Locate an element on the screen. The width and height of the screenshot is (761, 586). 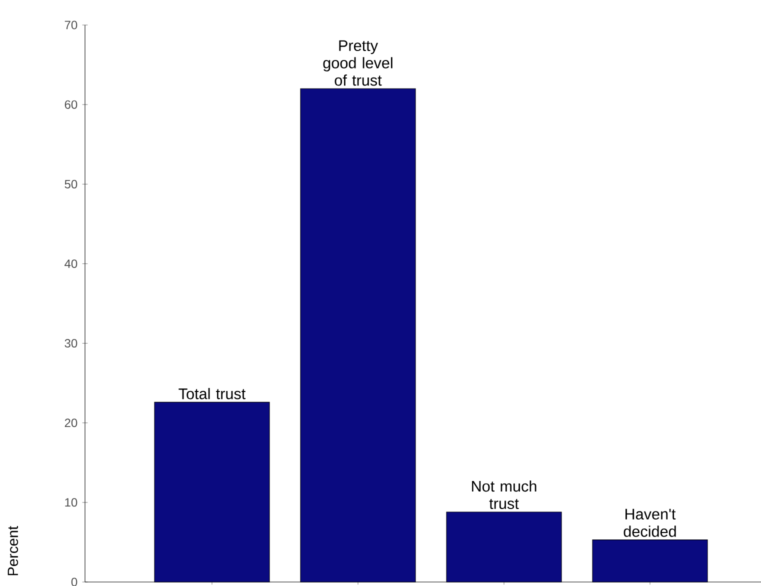
y-tick-label: 60 is located at coordinates (71, 104).